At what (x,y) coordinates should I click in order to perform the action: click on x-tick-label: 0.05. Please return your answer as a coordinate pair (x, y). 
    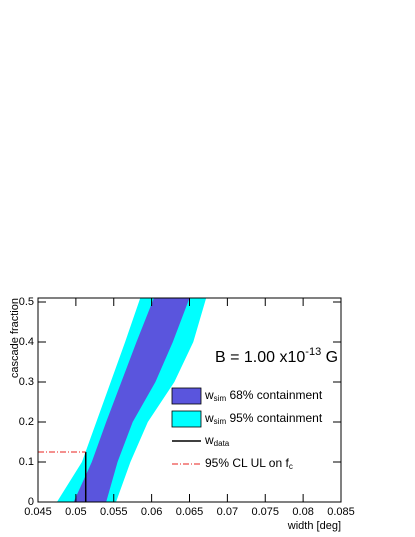
    Looking at the image, I should click on (75, 512).